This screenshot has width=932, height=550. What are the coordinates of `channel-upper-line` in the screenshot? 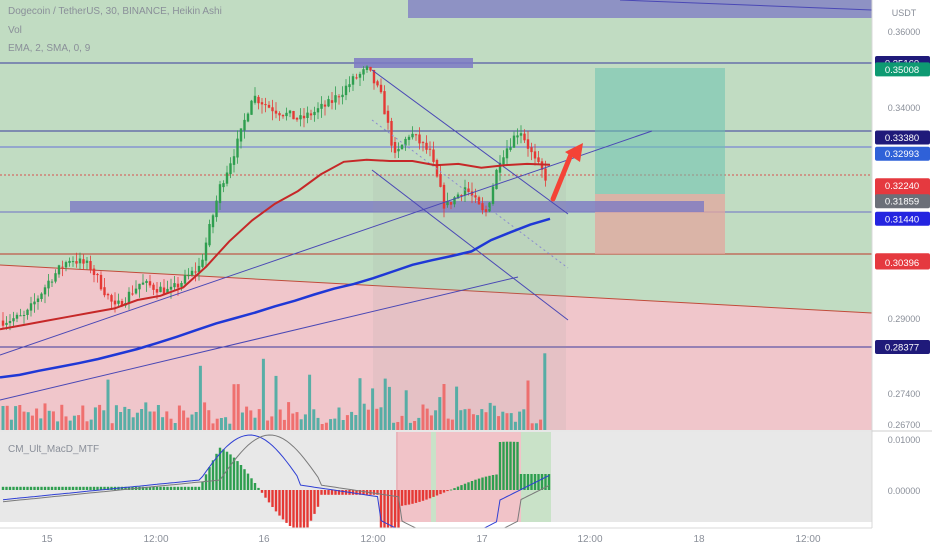 It's located at (470, 142).